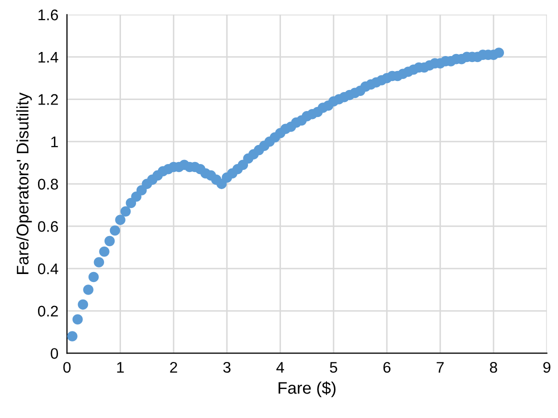 Image resolution: width=558 pixels, height=418 pixels. Describe the element at coordinates (48, 99) in the screenshot. I see `y-tick-label: 1.2` at that location.